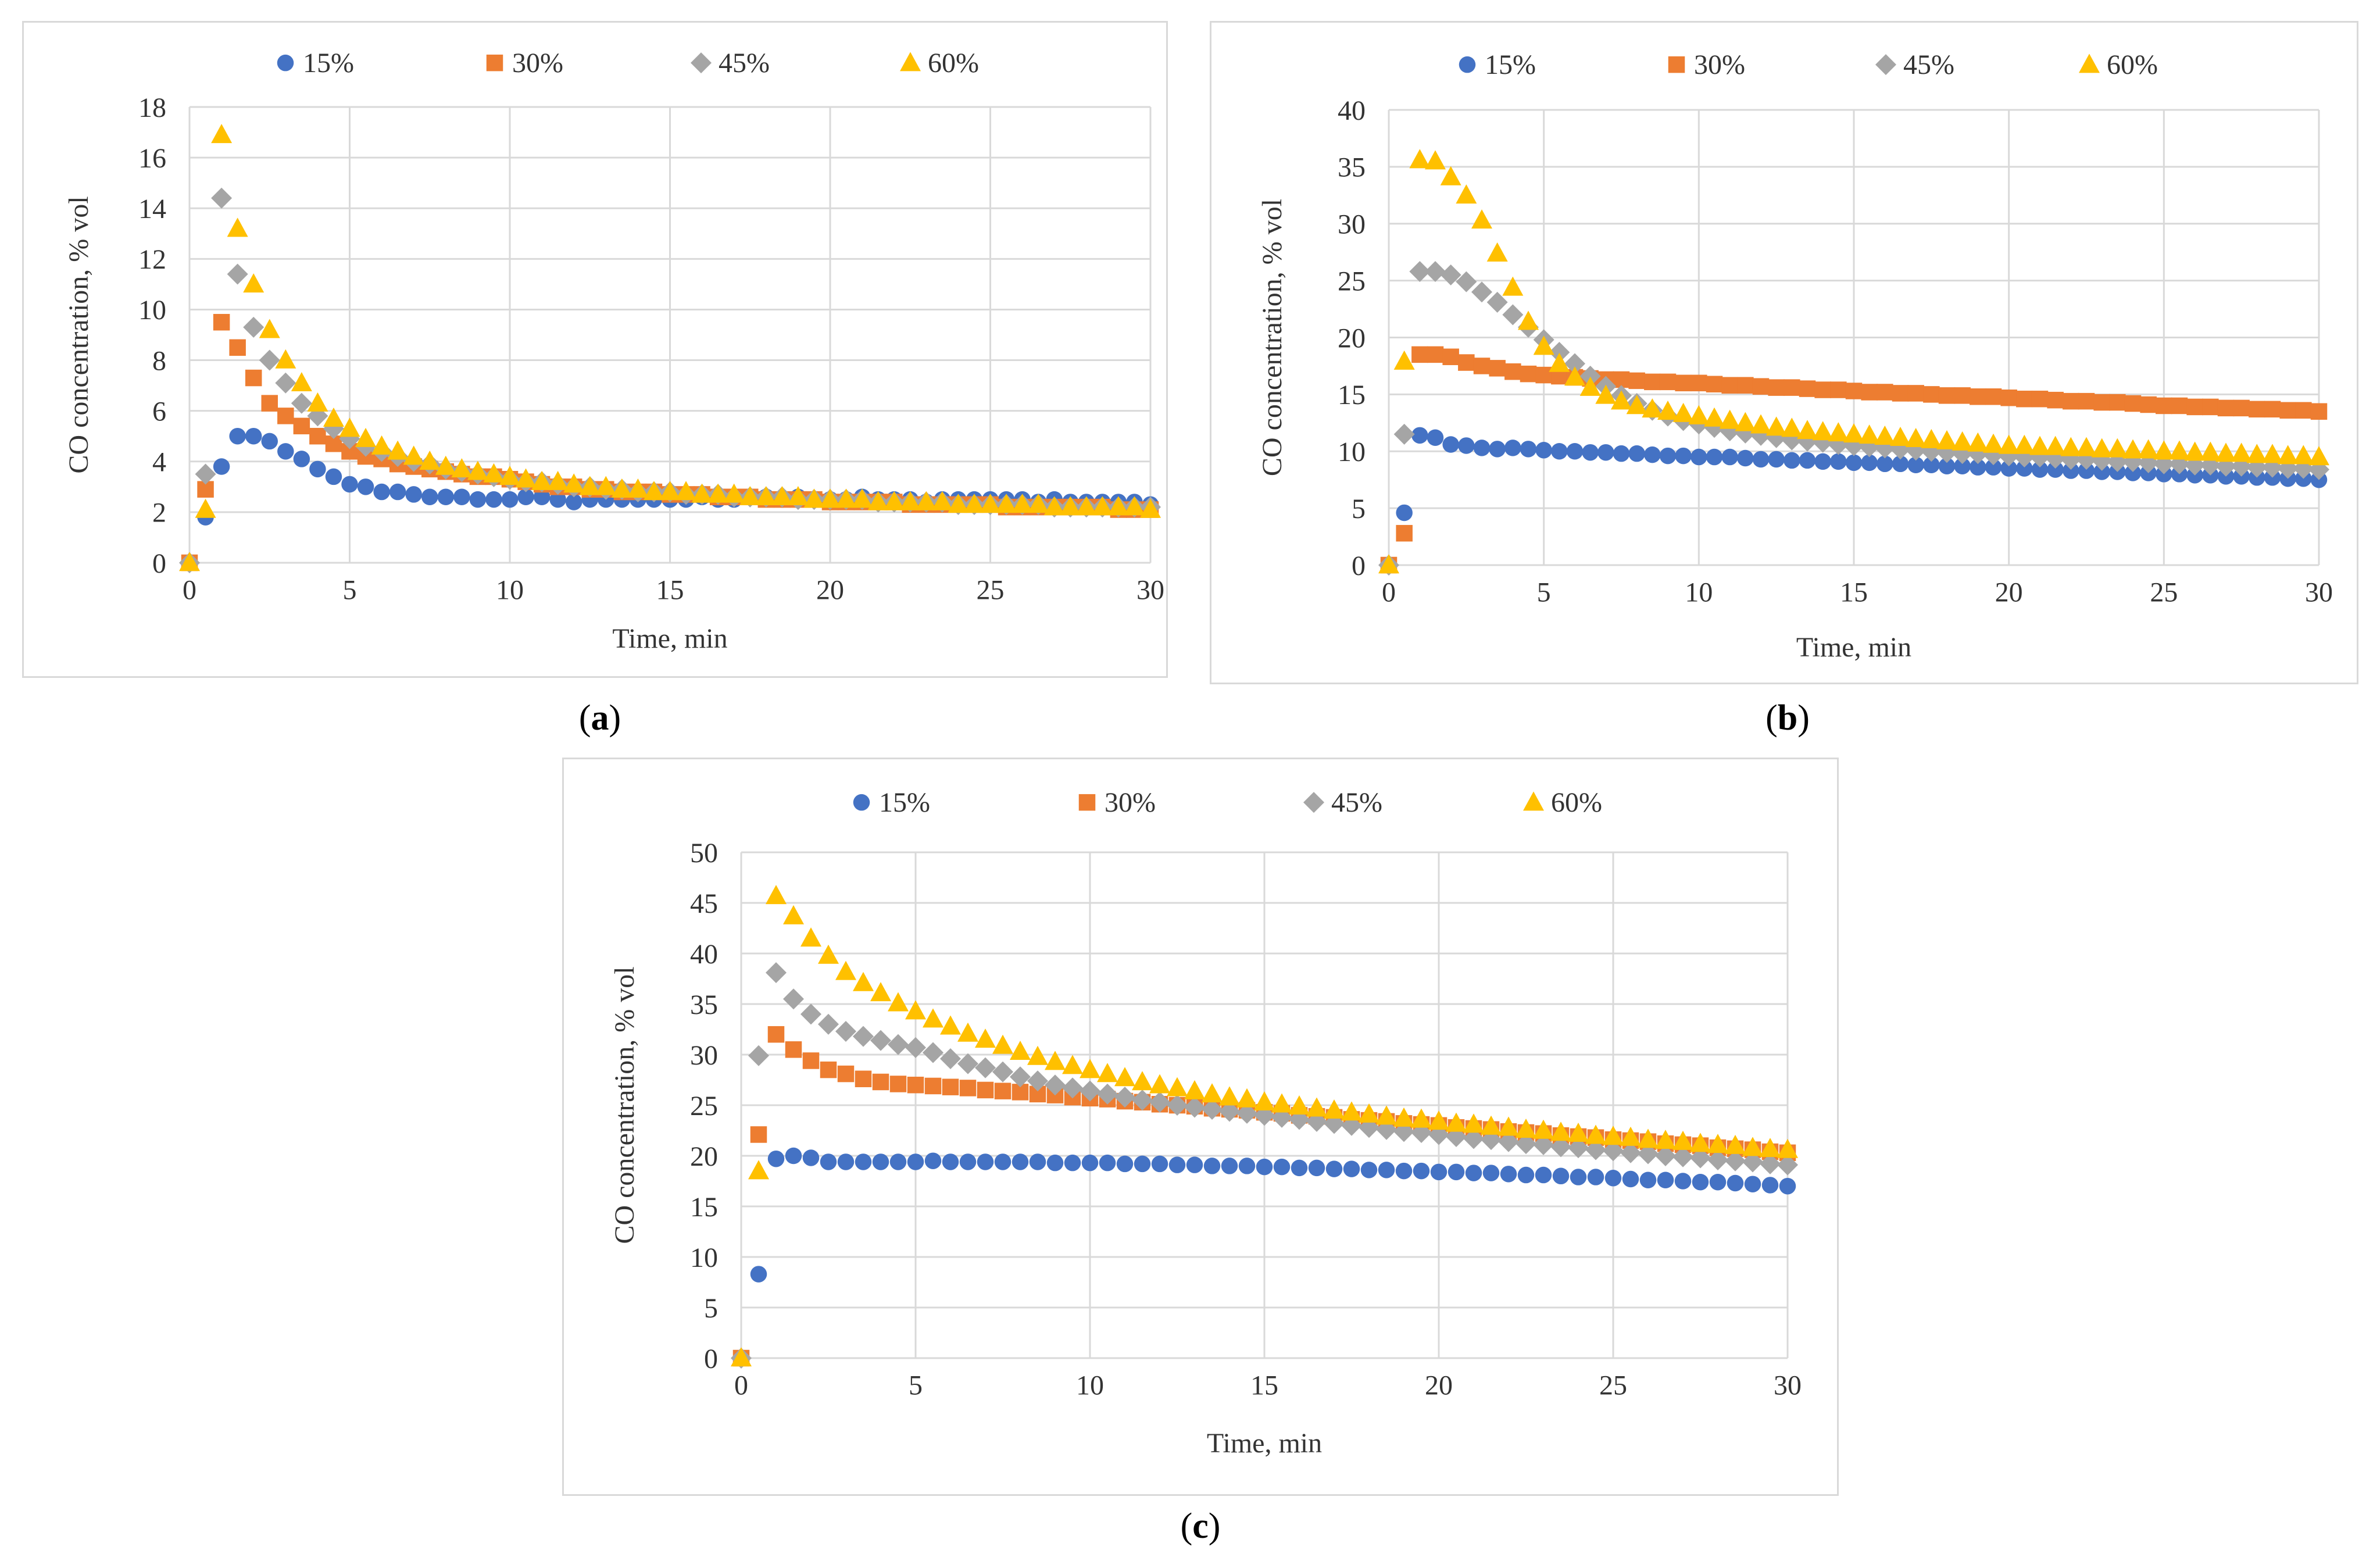 Image resolution: width=2366 pixels, height=1568 pixels. What do you see at coordinates (1576, 802) in the screenshot?
I see `legend-label: 60%` at bounding box center [1576, 802].